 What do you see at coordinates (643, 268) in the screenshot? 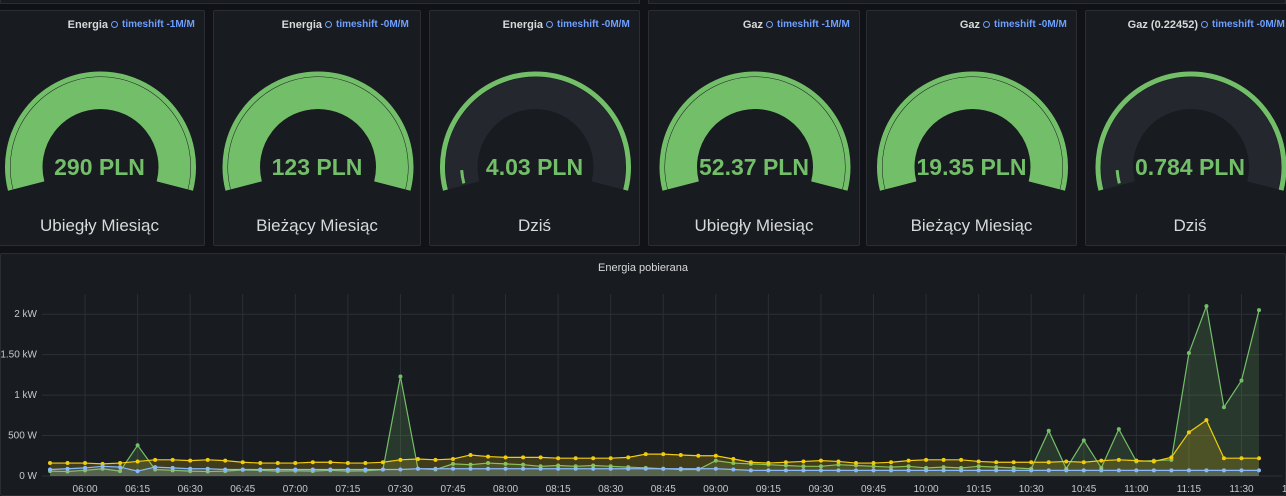
I see `chart-title: Energia pobierana` at bounding box center [643, 268].